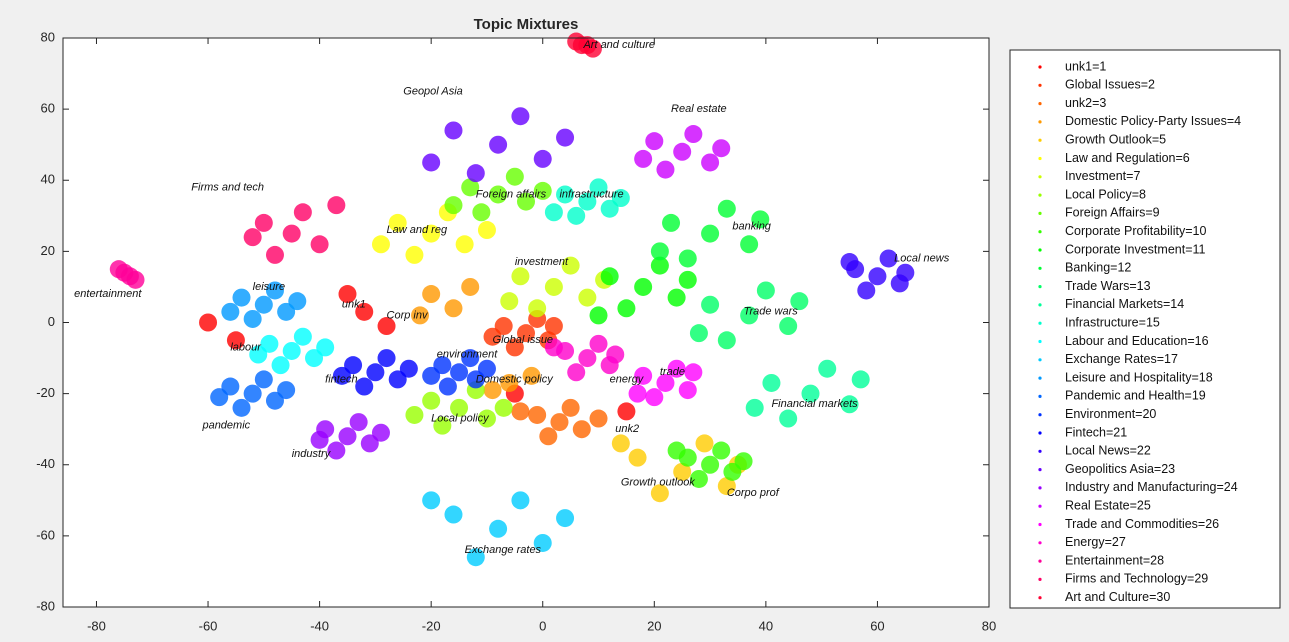 This screenshot has height=642, width=1289. I want to click on legend-label: Trade Wars=13, so click(1108, 286).